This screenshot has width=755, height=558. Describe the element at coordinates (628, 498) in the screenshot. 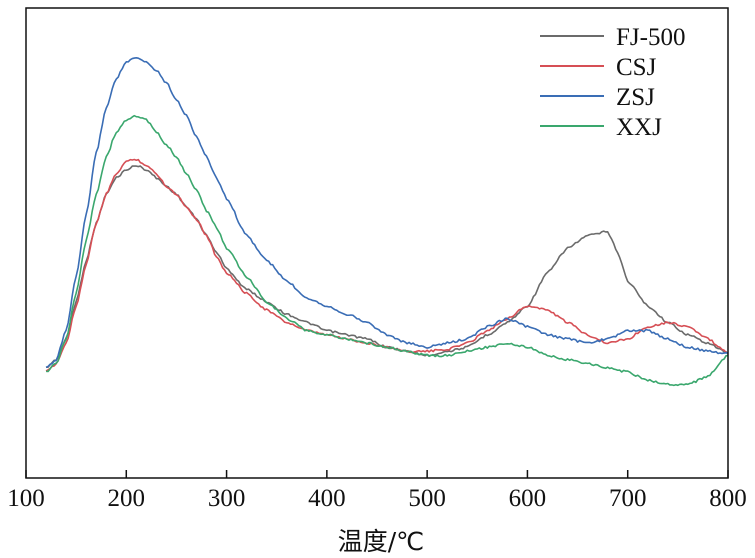

I see `x-tick-label: 700` at that location.